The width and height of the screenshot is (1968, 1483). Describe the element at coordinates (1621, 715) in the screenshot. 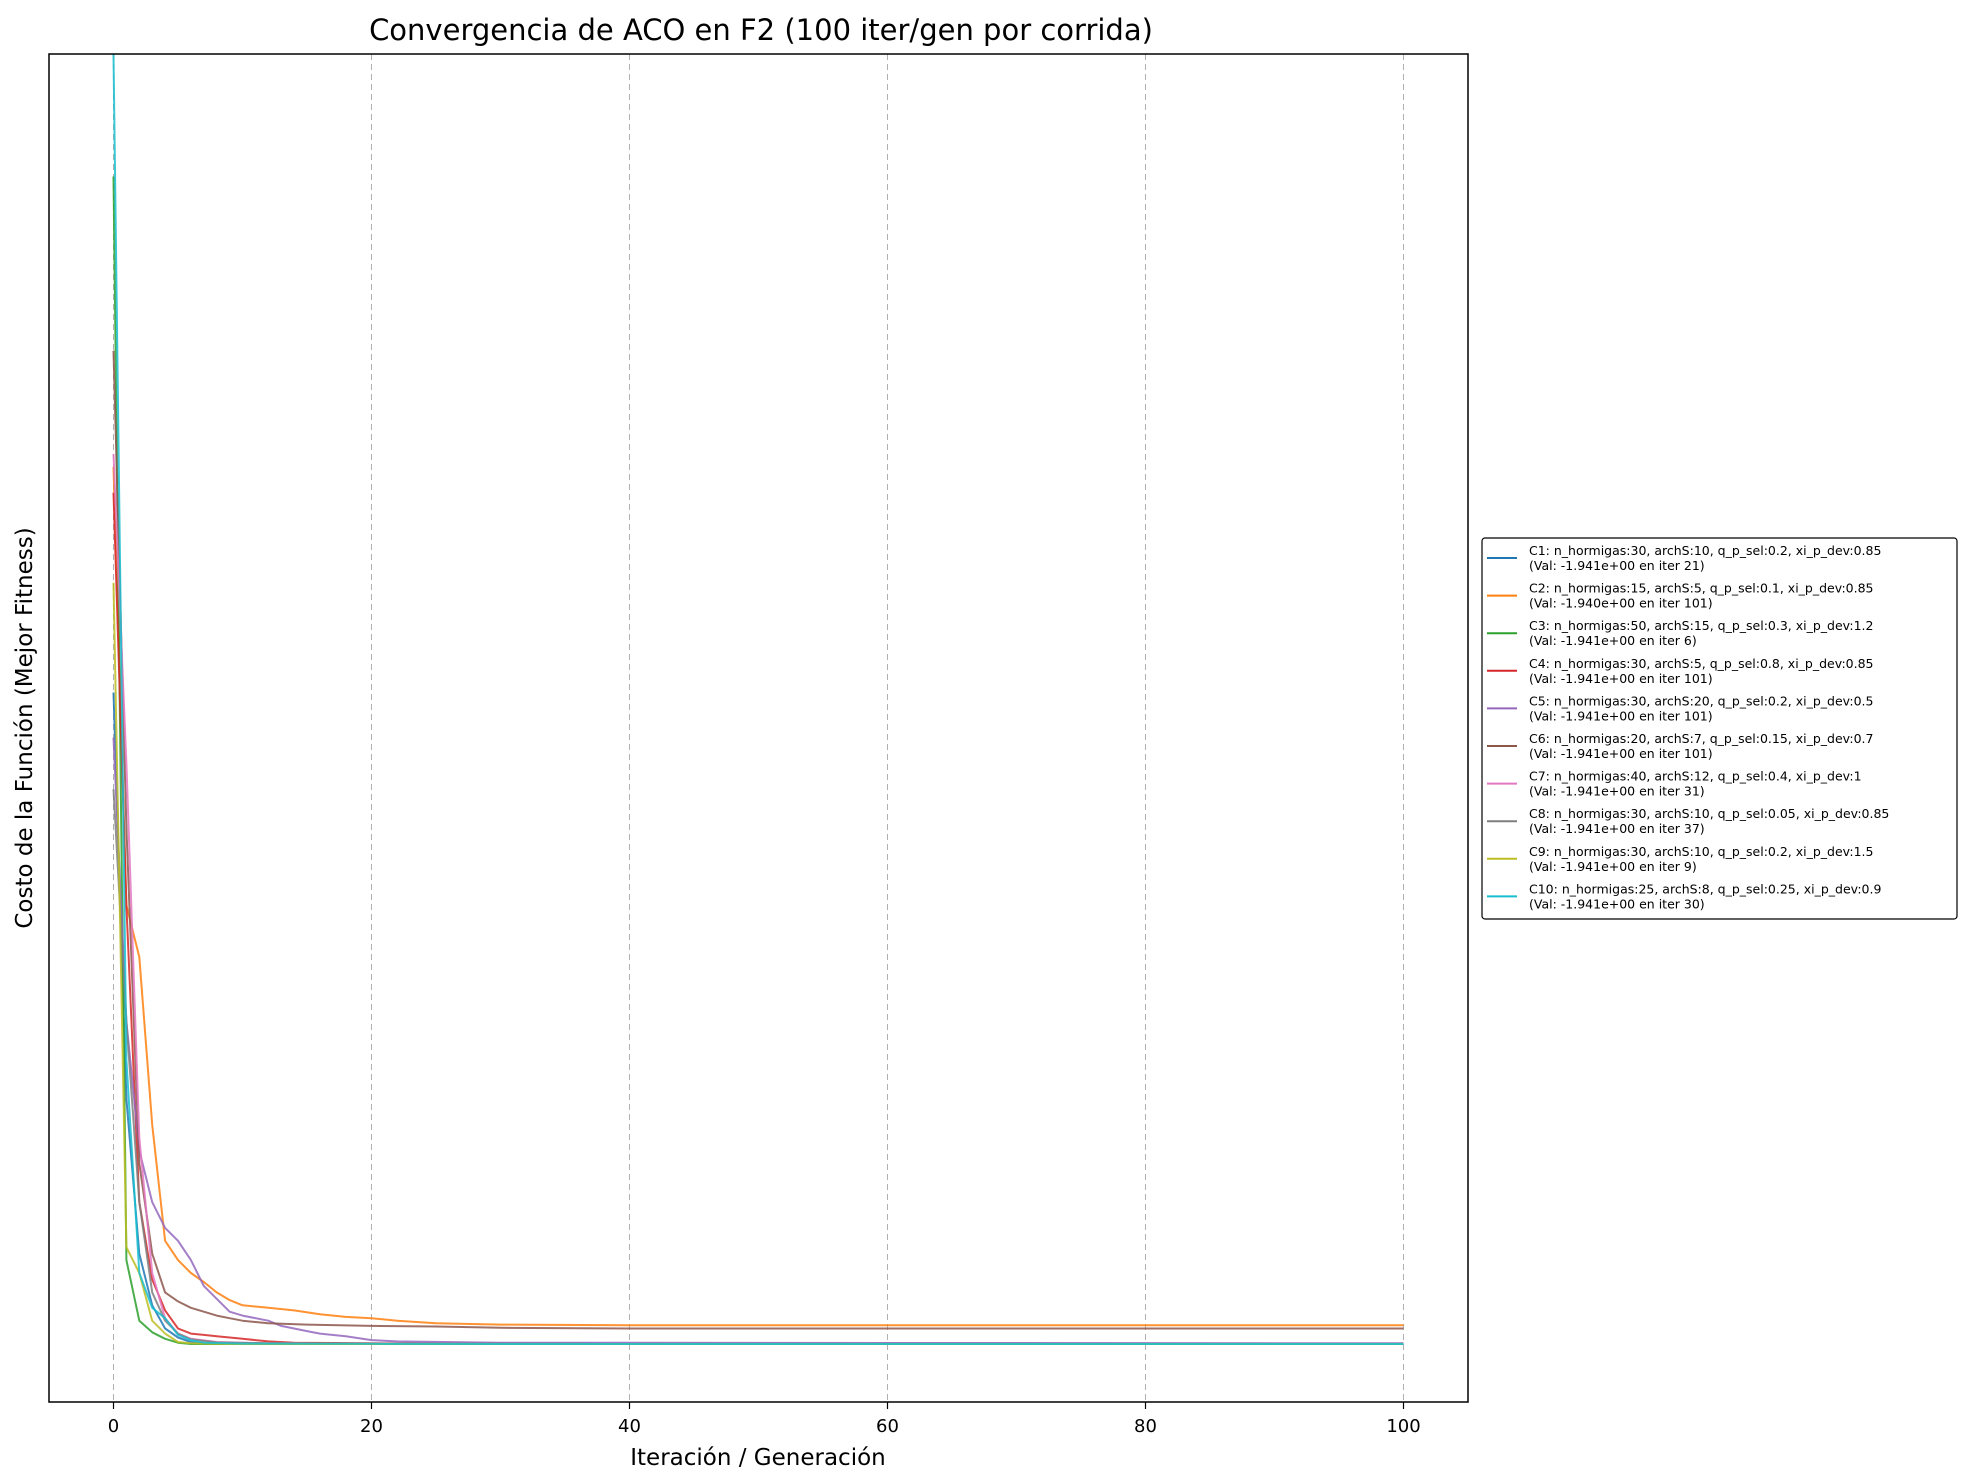

I see `legend-note-c5: (Val: -1.941e+00 en iter 101)` at that location.